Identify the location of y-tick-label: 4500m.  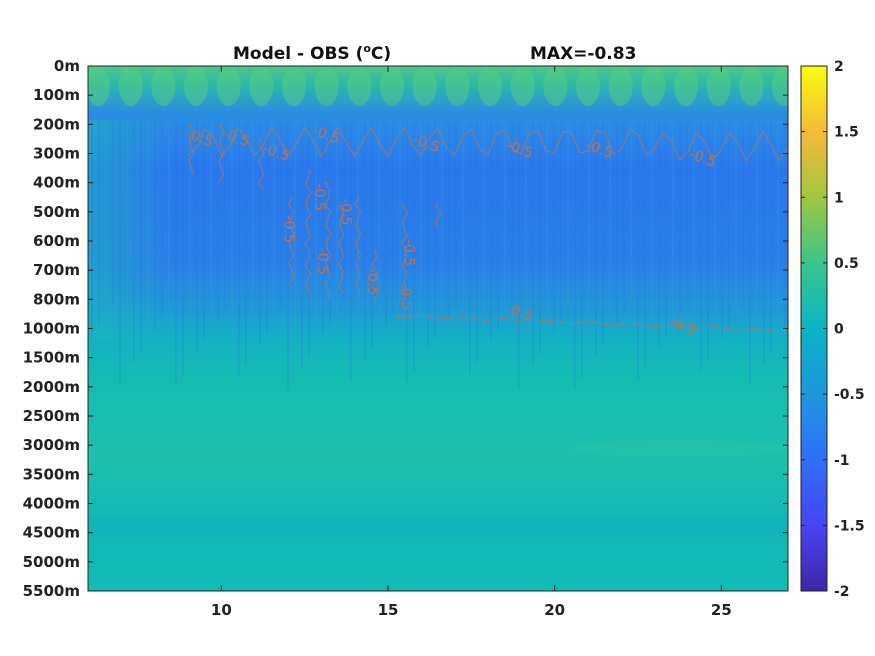
(51, 533).